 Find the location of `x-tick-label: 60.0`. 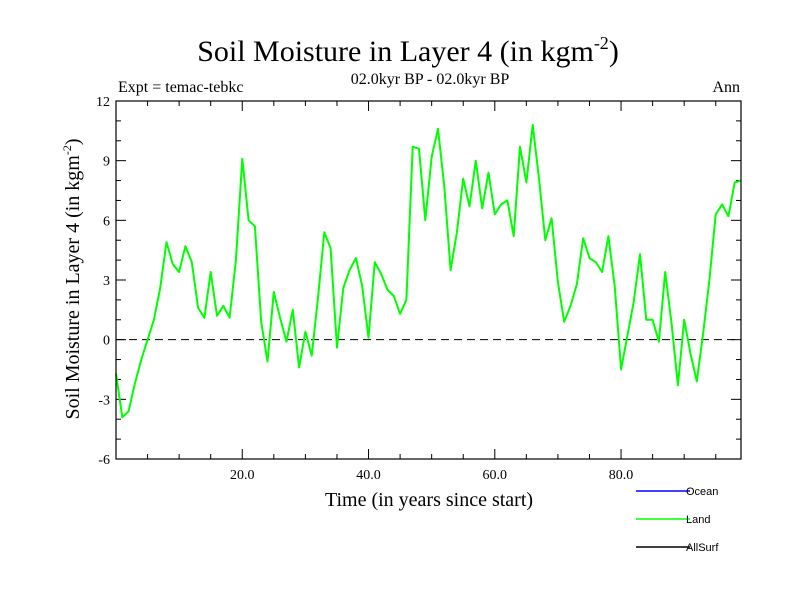

x-tick-label: 60.0 is located at coordinates (495, 475).